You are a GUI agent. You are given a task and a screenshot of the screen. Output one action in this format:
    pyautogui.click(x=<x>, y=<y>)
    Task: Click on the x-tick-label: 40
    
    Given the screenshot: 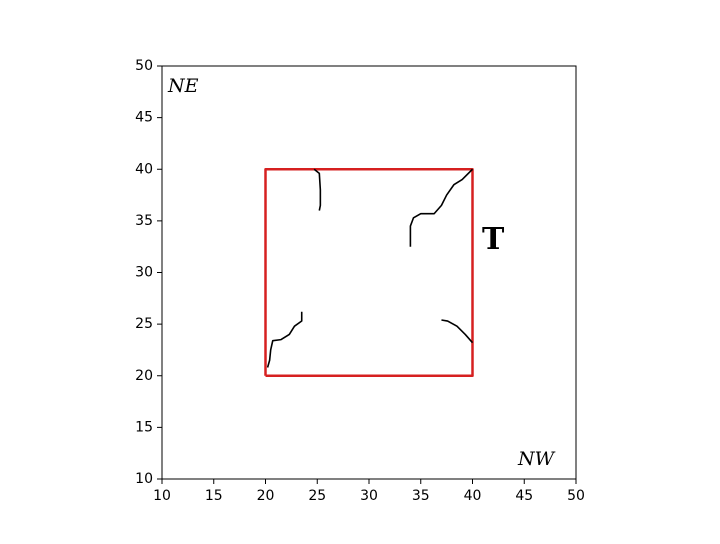 What is the action you would take?
    pyautogui.click(x=473, y=496)
    